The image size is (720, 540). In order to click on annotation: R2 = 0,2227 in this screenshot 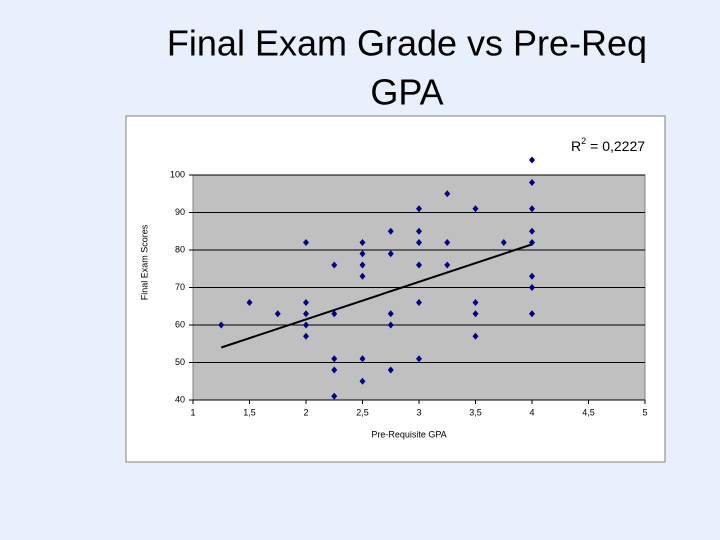, I will do `click(608, 144)`.